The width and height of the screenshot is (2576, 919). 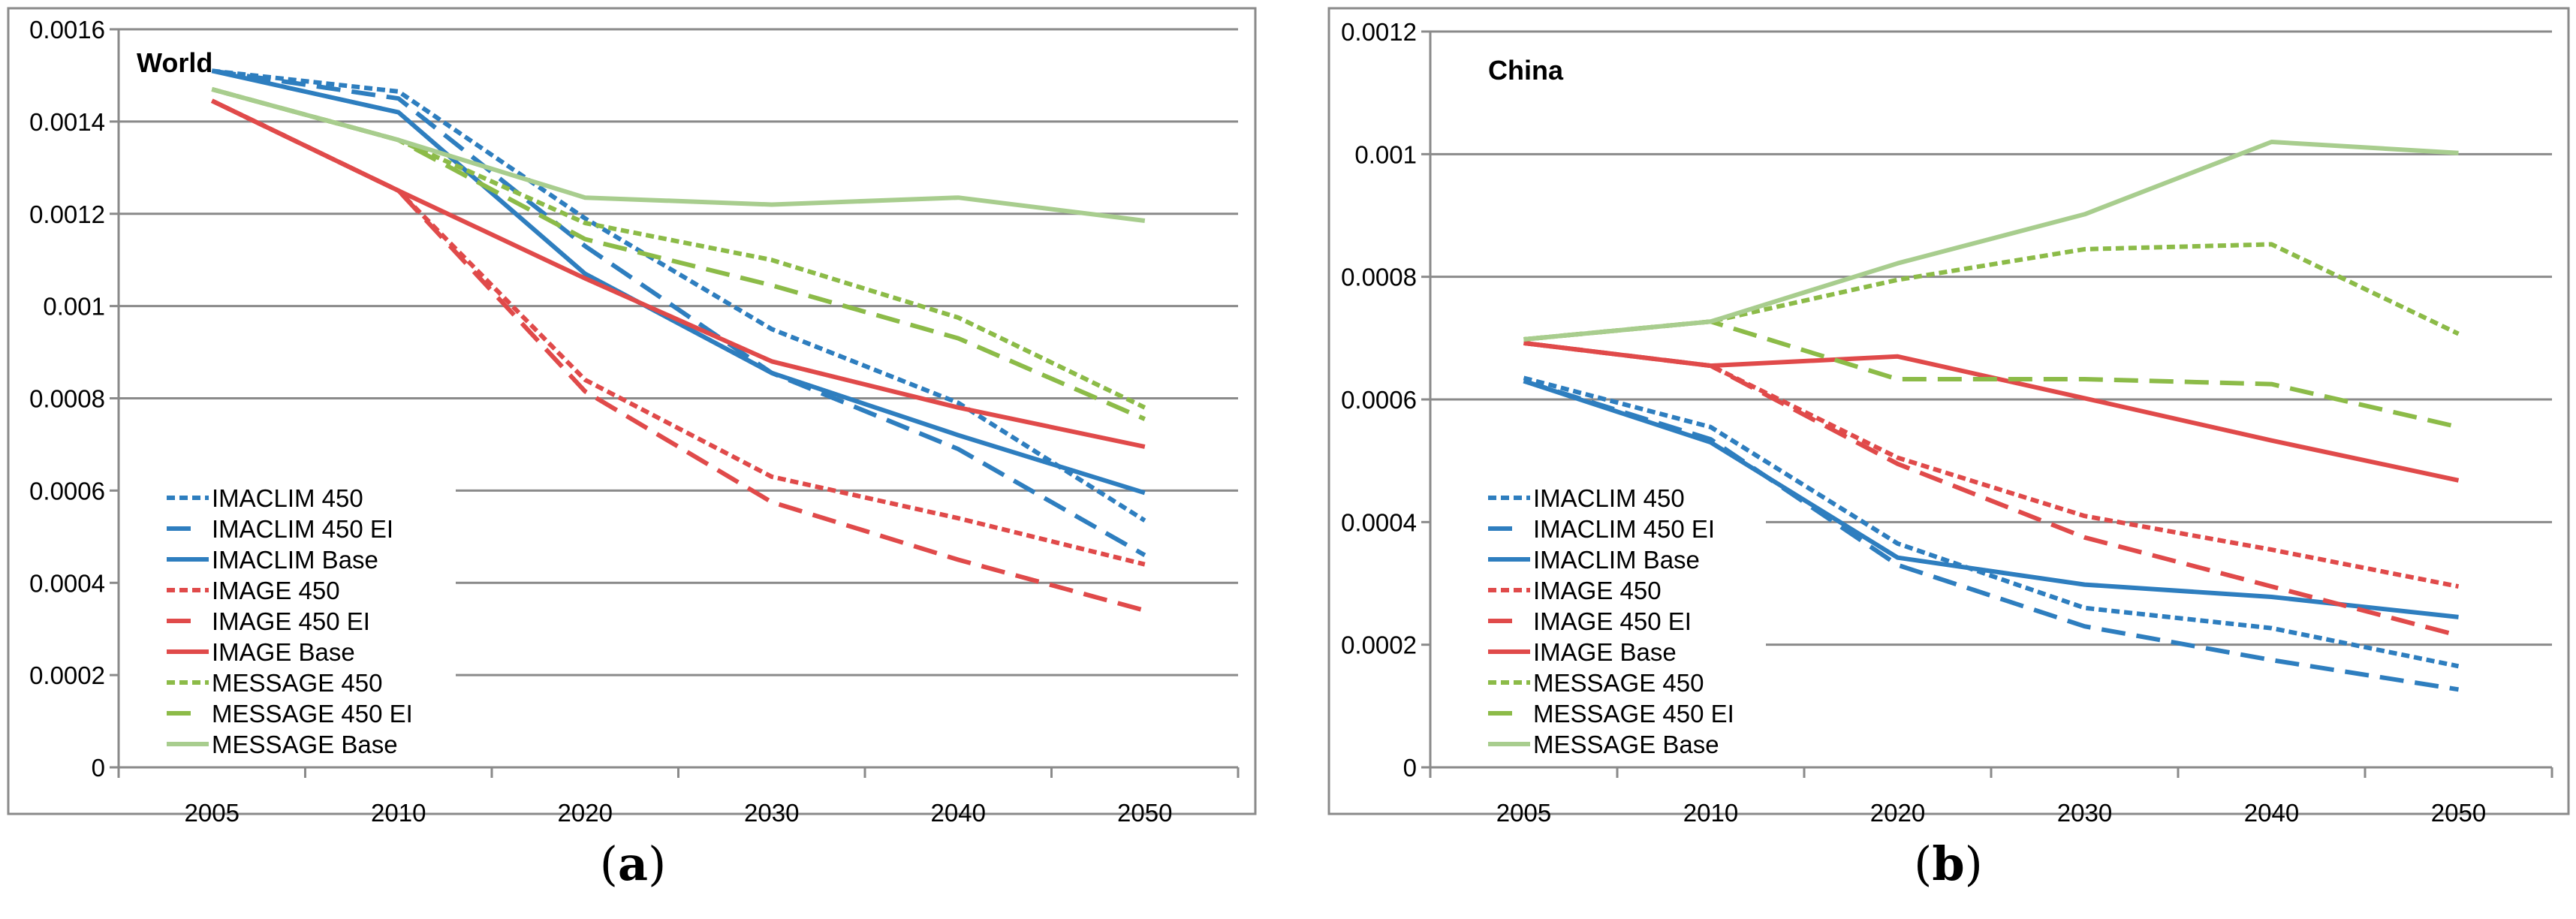 What do you see at coordinates (67, 30) in the screenshot?
I see `y-tick-label: 0.0016` at bounding box center [67, 30].